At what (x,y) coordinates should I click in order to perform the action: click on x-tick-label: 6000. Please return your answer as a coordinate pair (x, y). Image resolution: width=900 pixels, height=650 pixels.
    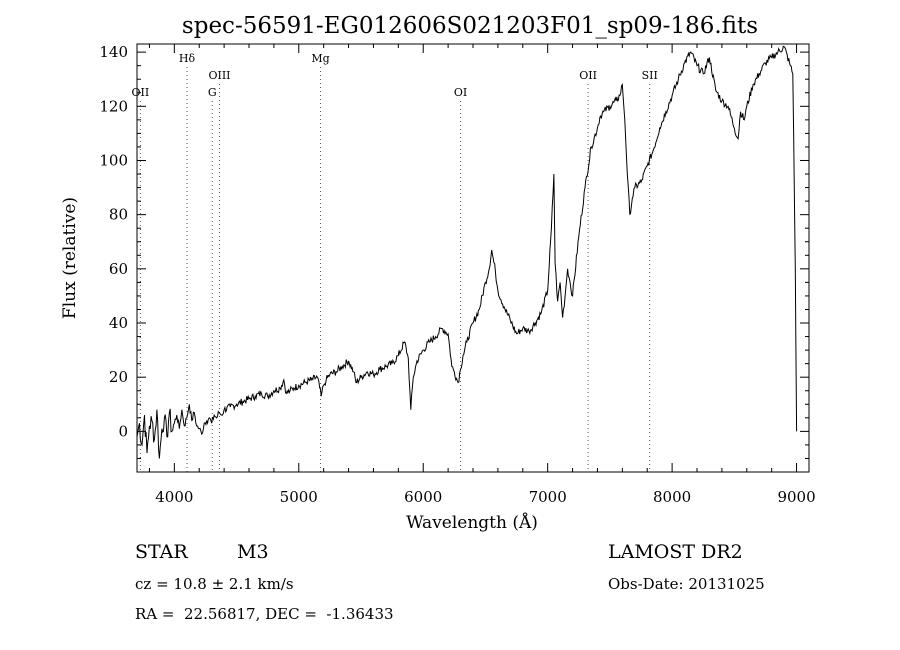
    Looking at the image, I should click on (423, 497).